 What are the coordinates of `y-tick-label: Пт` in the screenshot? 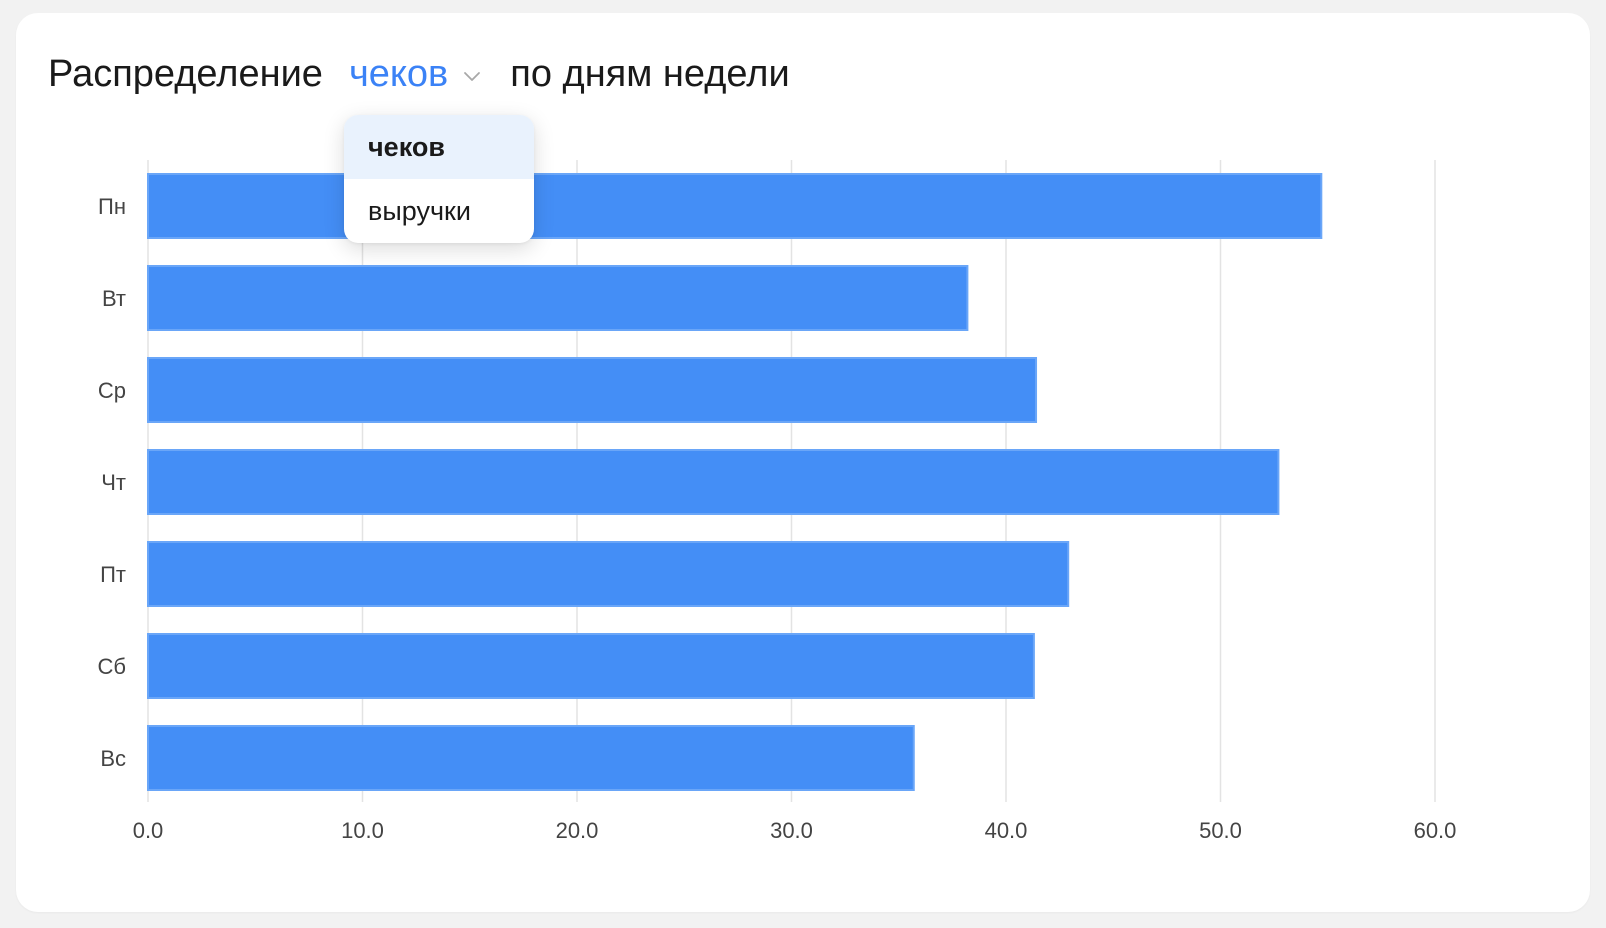 It's located at (113, 574).